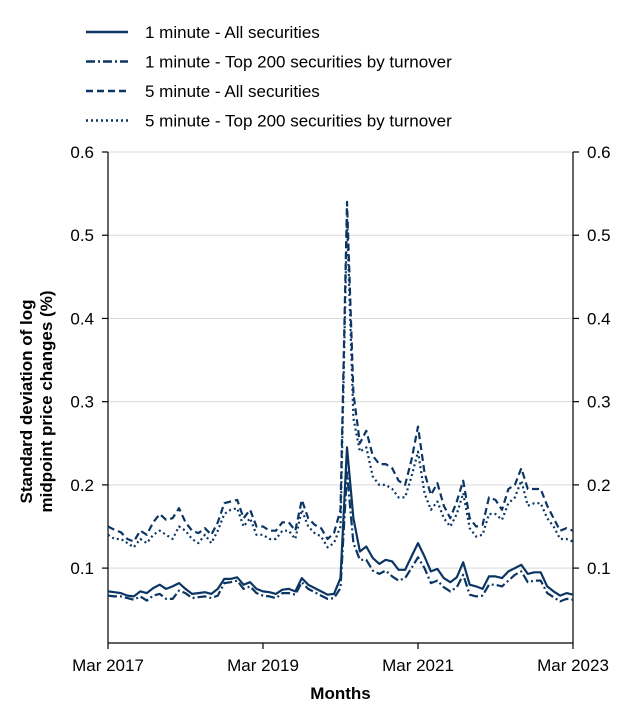  What do you see at coordinates (599, 402) in the screenshot?
I see `y-tick-label-right: 0.3` at bounding box center [599, 402].